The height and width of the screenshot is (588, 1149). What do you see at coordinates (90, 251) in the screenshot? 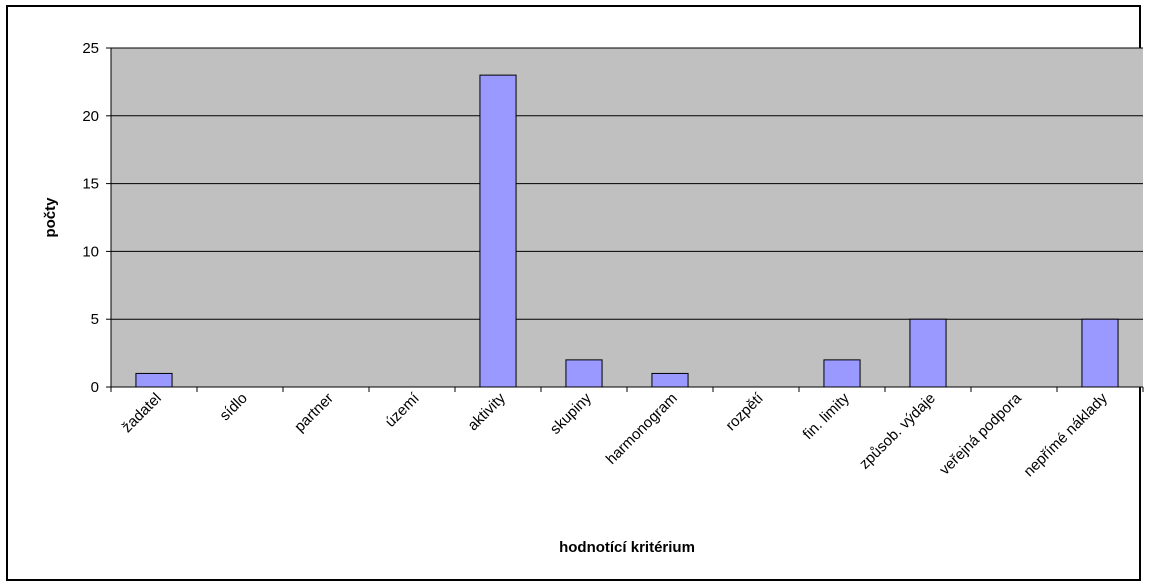
I see `y-tick-label: 10` at bounding box center [90, 251].